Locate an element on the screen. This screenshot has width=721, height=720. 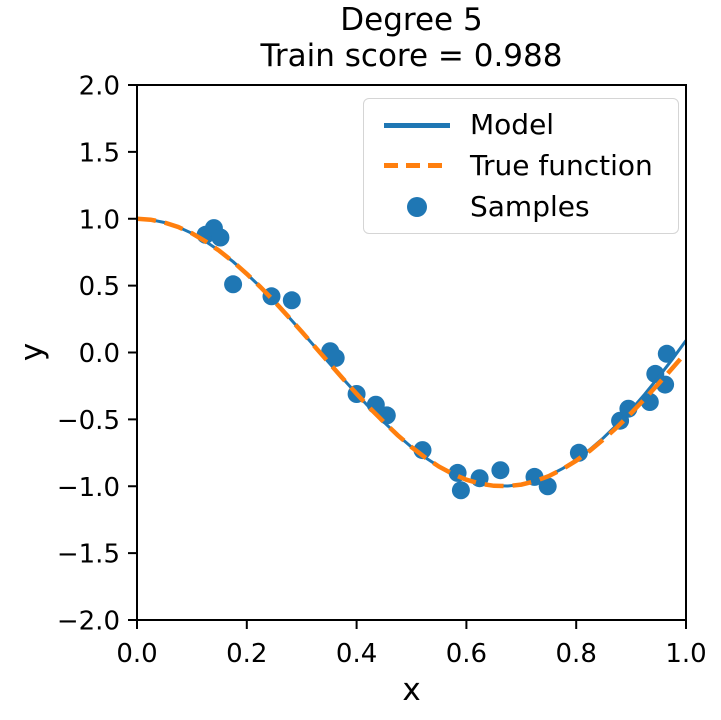
y-tick-label: 1.0 is located at coordinates (99, 220).